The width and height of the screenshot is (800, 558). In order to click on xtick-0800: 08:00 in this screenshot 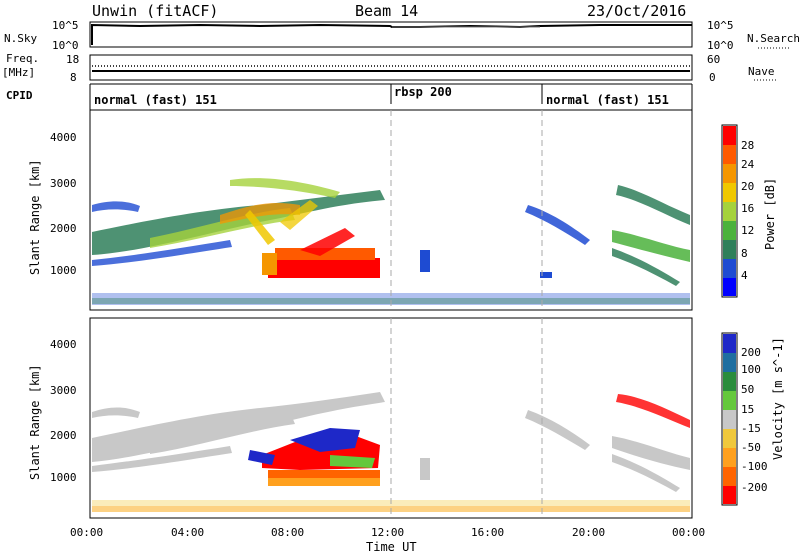, I will do `click(287, 532)`.